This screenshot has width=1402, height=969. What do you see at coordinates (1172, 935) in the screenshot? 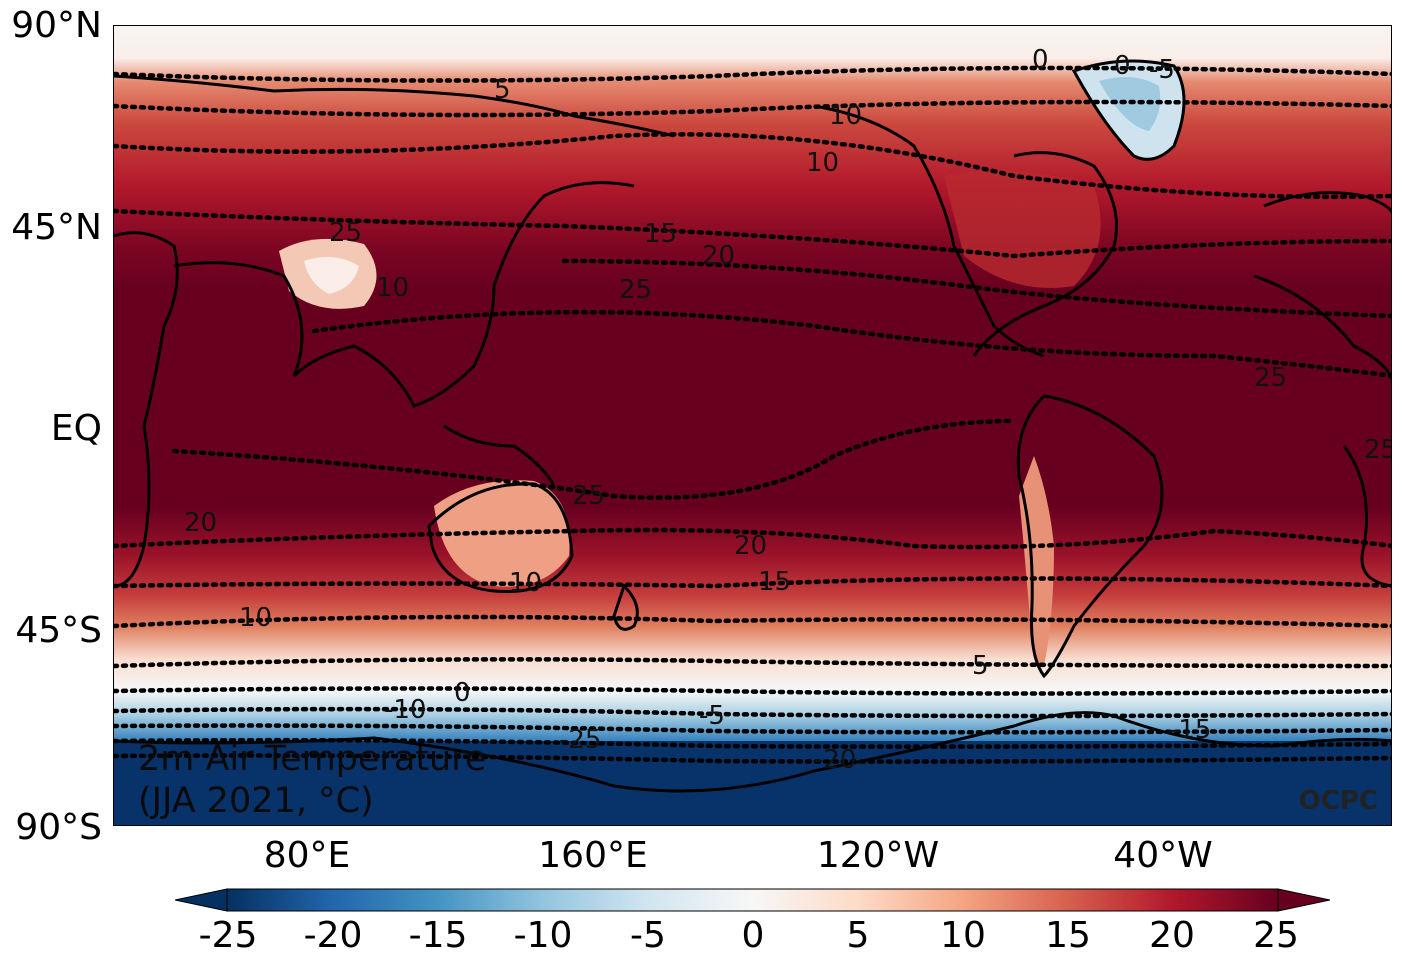
I see `colorbar-tick: 20` at bounding box center [1172, 935].